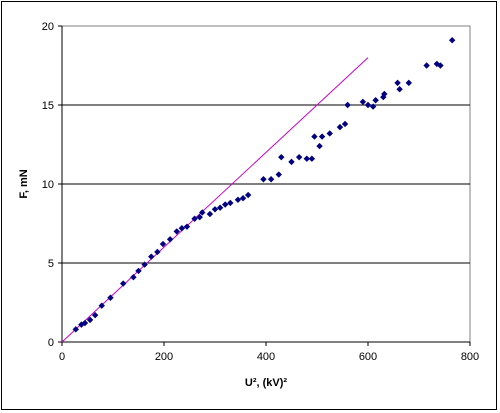 Image resolution: width=500 pixels, height=413 pixels. Describe the element at coordinates (266, 383) in the screenshot. I see `x-axis-title: U², (kV)²` at that location.